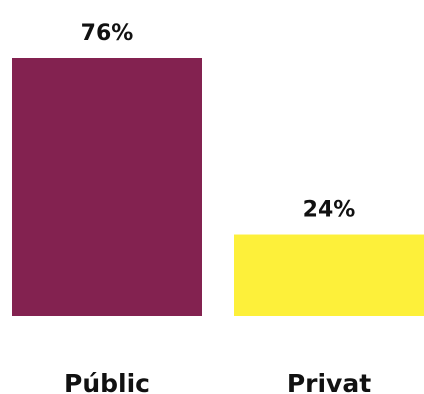 The width and height of the screenshot is (424, 394). What do you see at coordinates (107, 33) in the screenshot?
I see `value-label-public: 76%` at bounding box center [107, 33].